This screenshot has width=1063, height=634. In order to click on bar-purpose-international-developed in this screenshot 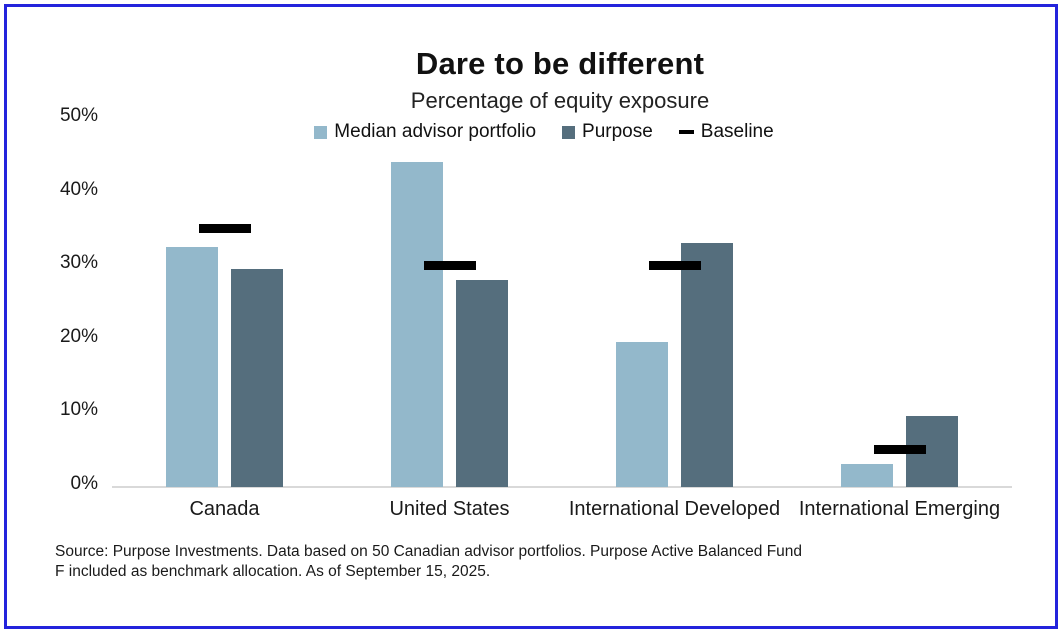, I will do `click(707, 365)`.